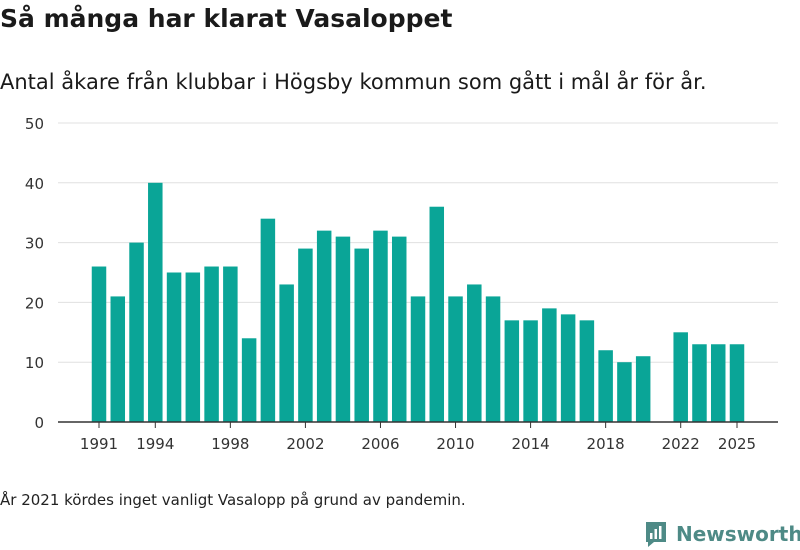 The image size is (800, 550). Describe the element at coordinates (343, 329) in the screenshot. I see `bar-2004` at that location.